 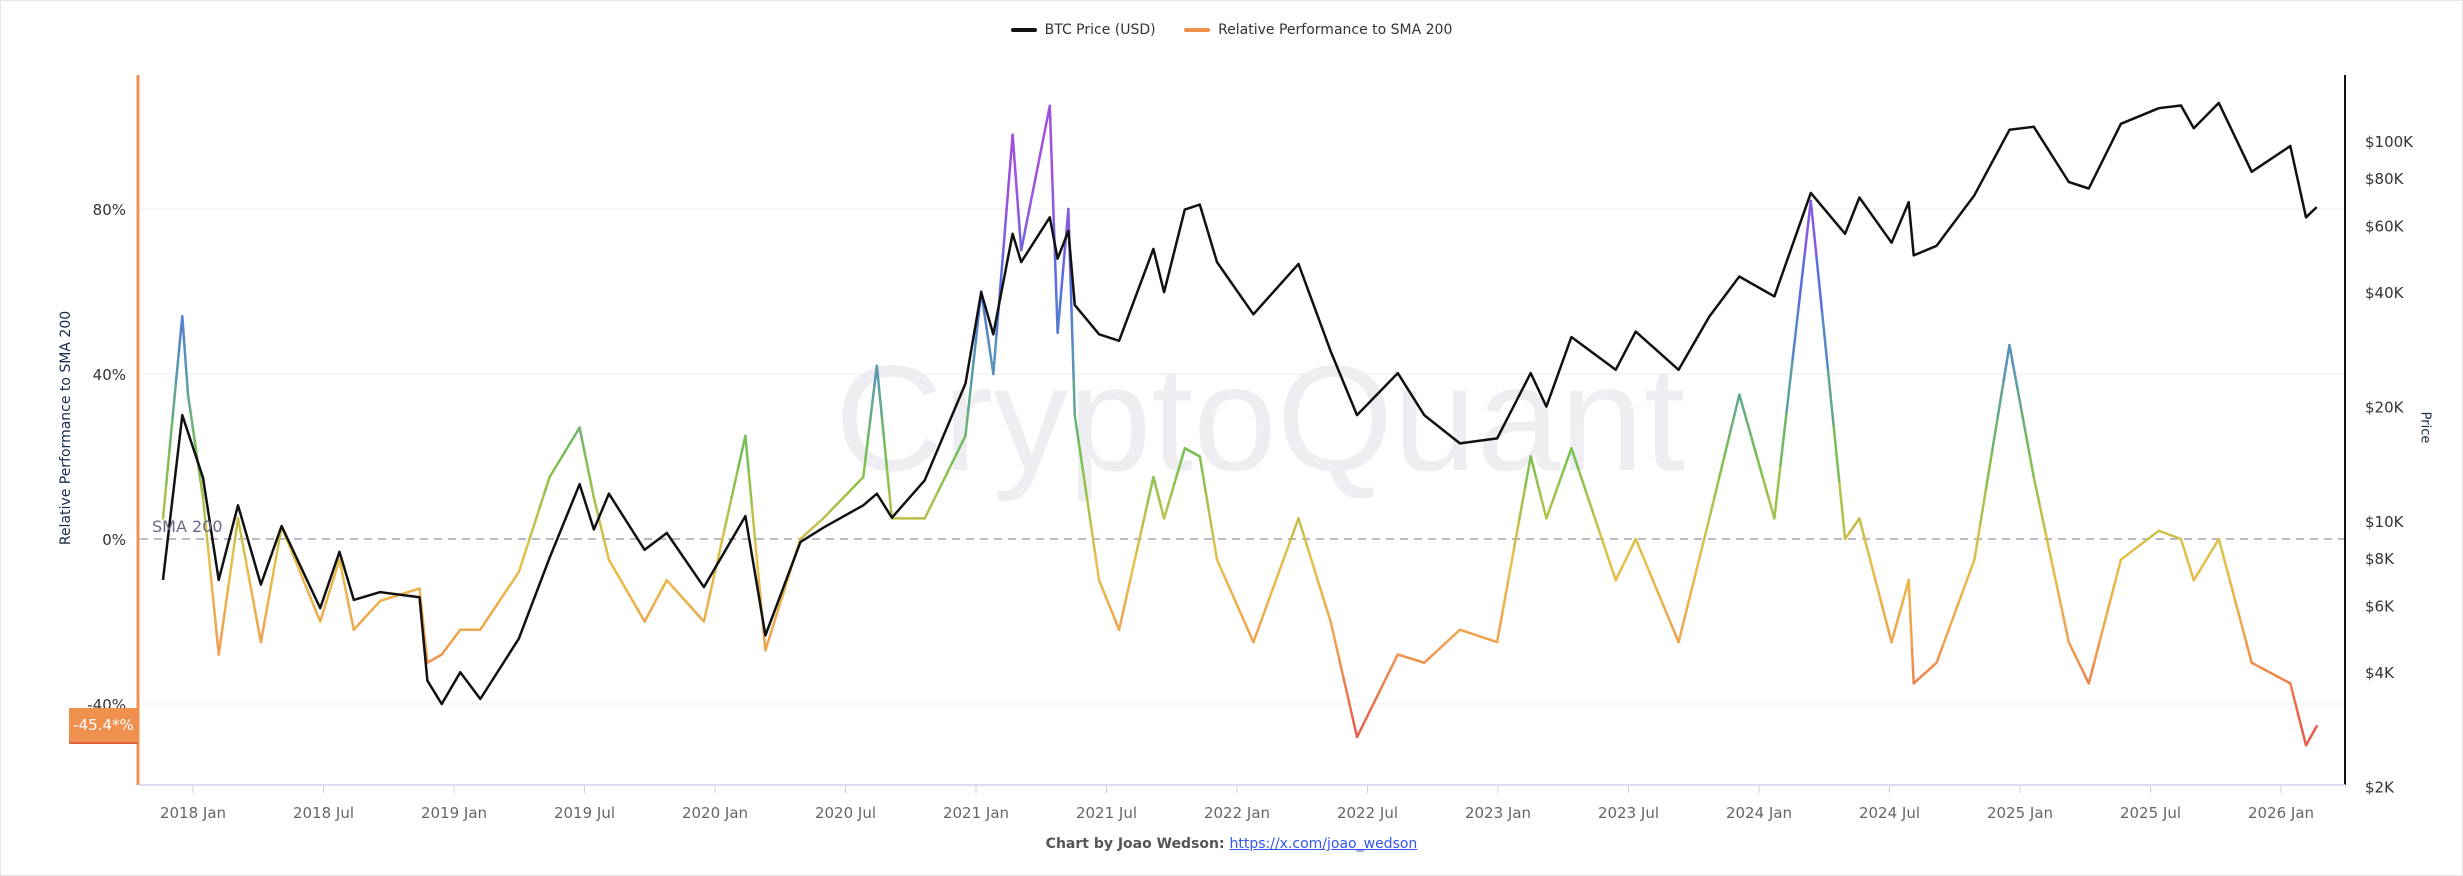 I want to click on right-tick-label: $40K, so click(x=2385, y=293).